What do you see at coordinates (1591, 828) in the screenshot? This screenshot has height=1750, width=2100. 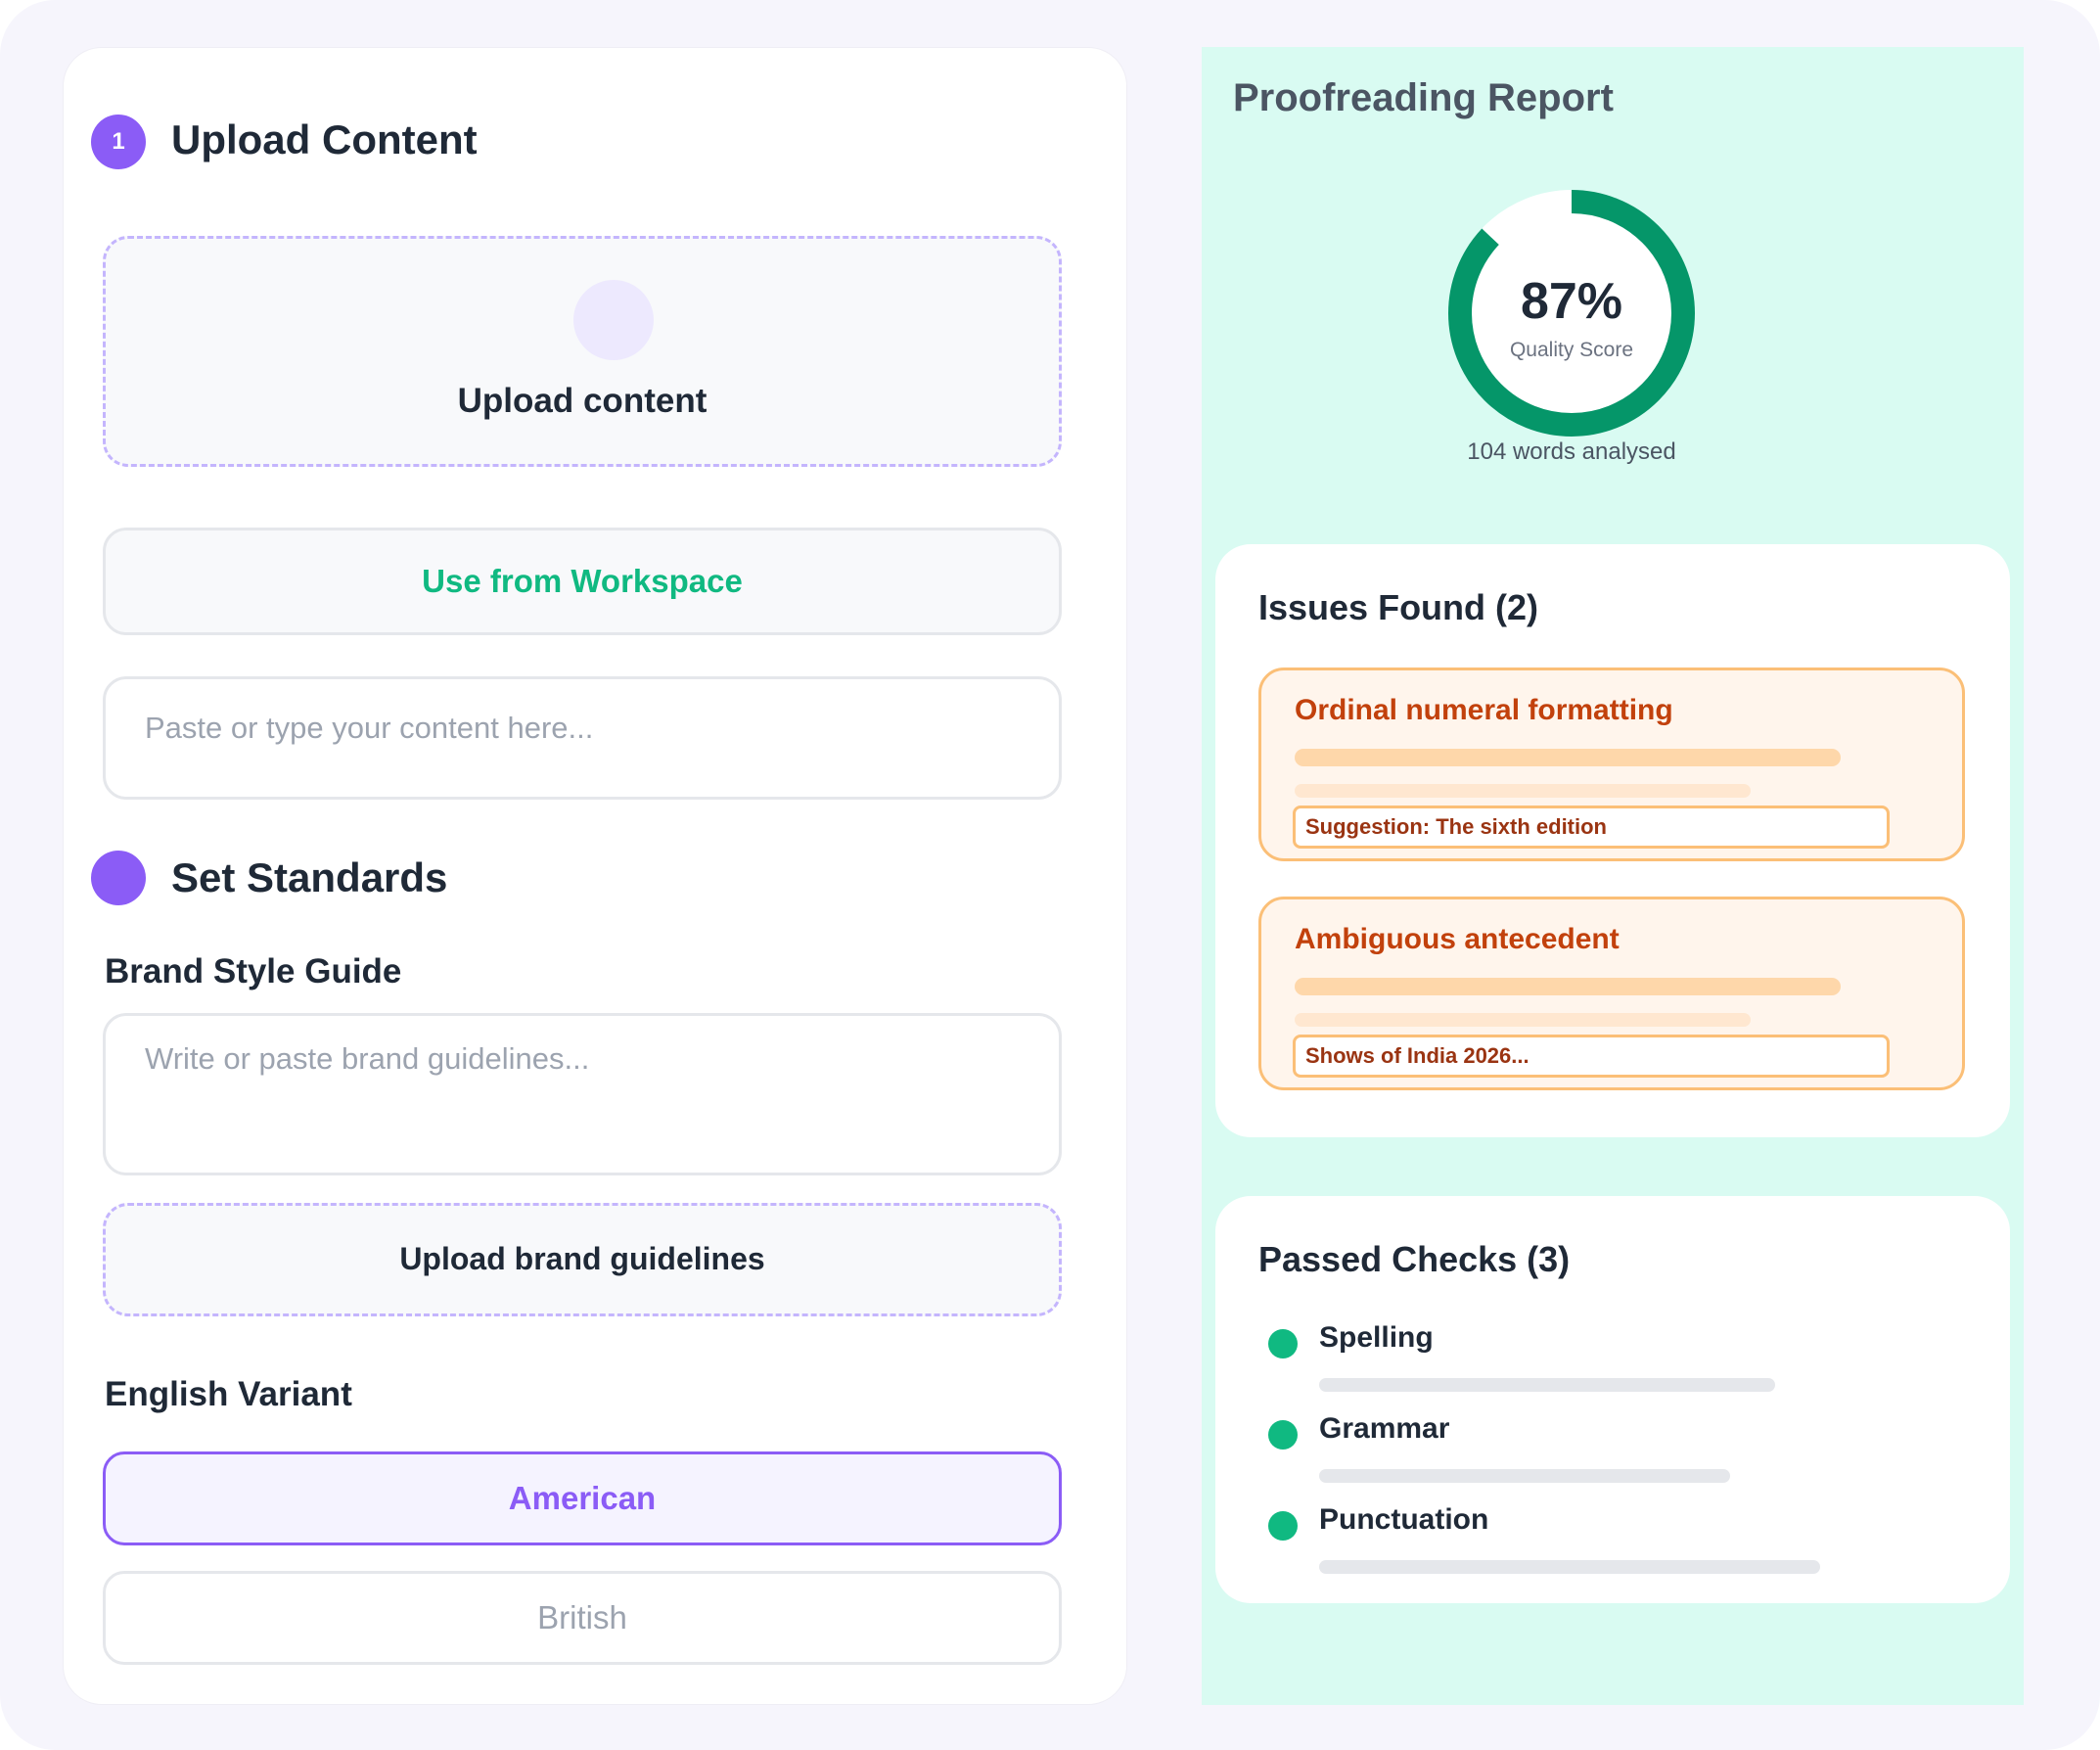 I see `issue-suggestion: Suggestion: The sixth edition` at bounding box center [1591, 828].